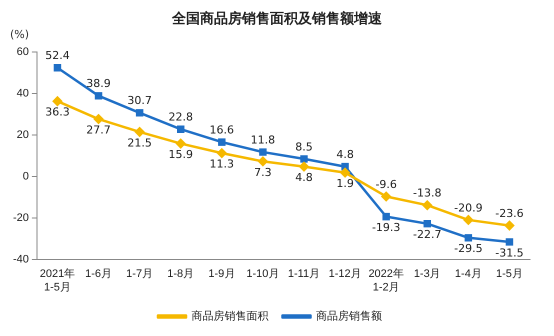 The image size is (554, 336). Describe the element at coordinates (277, 19) in the screenshot. I see `chart-title: 全国商品房销售面积及销售额增速` at that location.